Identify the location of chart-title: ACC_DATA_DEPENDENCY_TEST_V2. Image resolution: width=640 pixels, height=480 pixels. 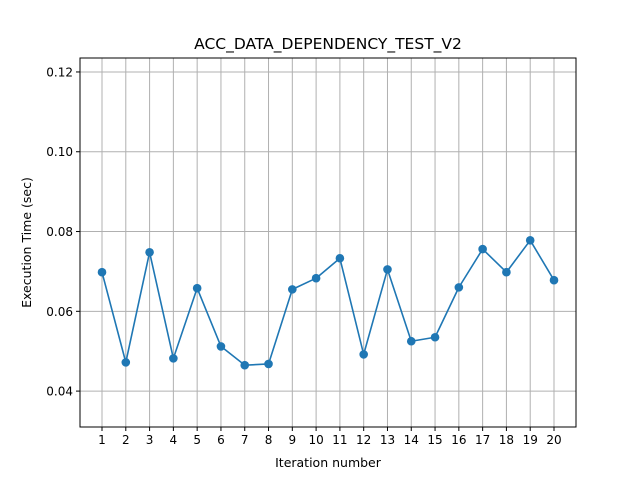
(328, 44).